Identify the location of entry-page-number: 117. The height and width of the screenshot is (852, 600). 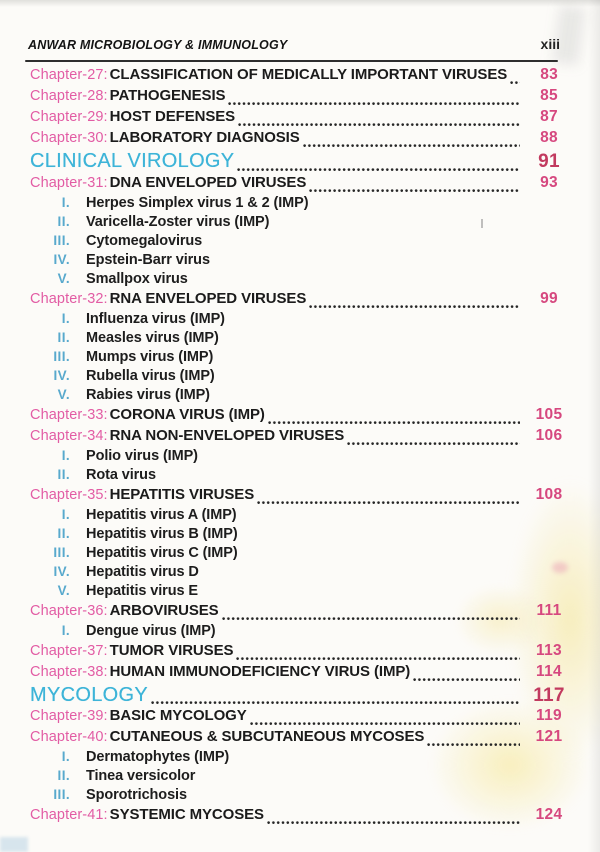
(549, 695).